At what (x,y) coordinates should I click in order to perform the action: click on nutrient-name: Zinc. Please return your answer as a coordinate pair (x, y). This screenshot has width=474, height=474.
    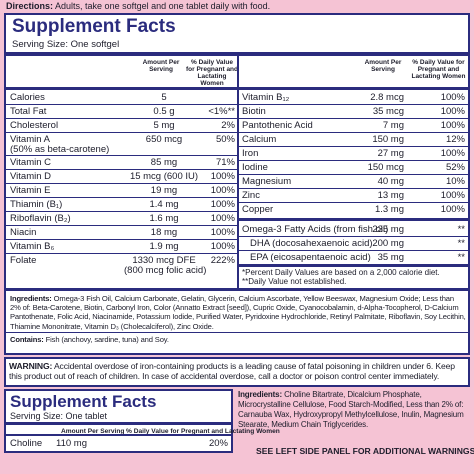
    Looking at the image, I should click on (251, 195).